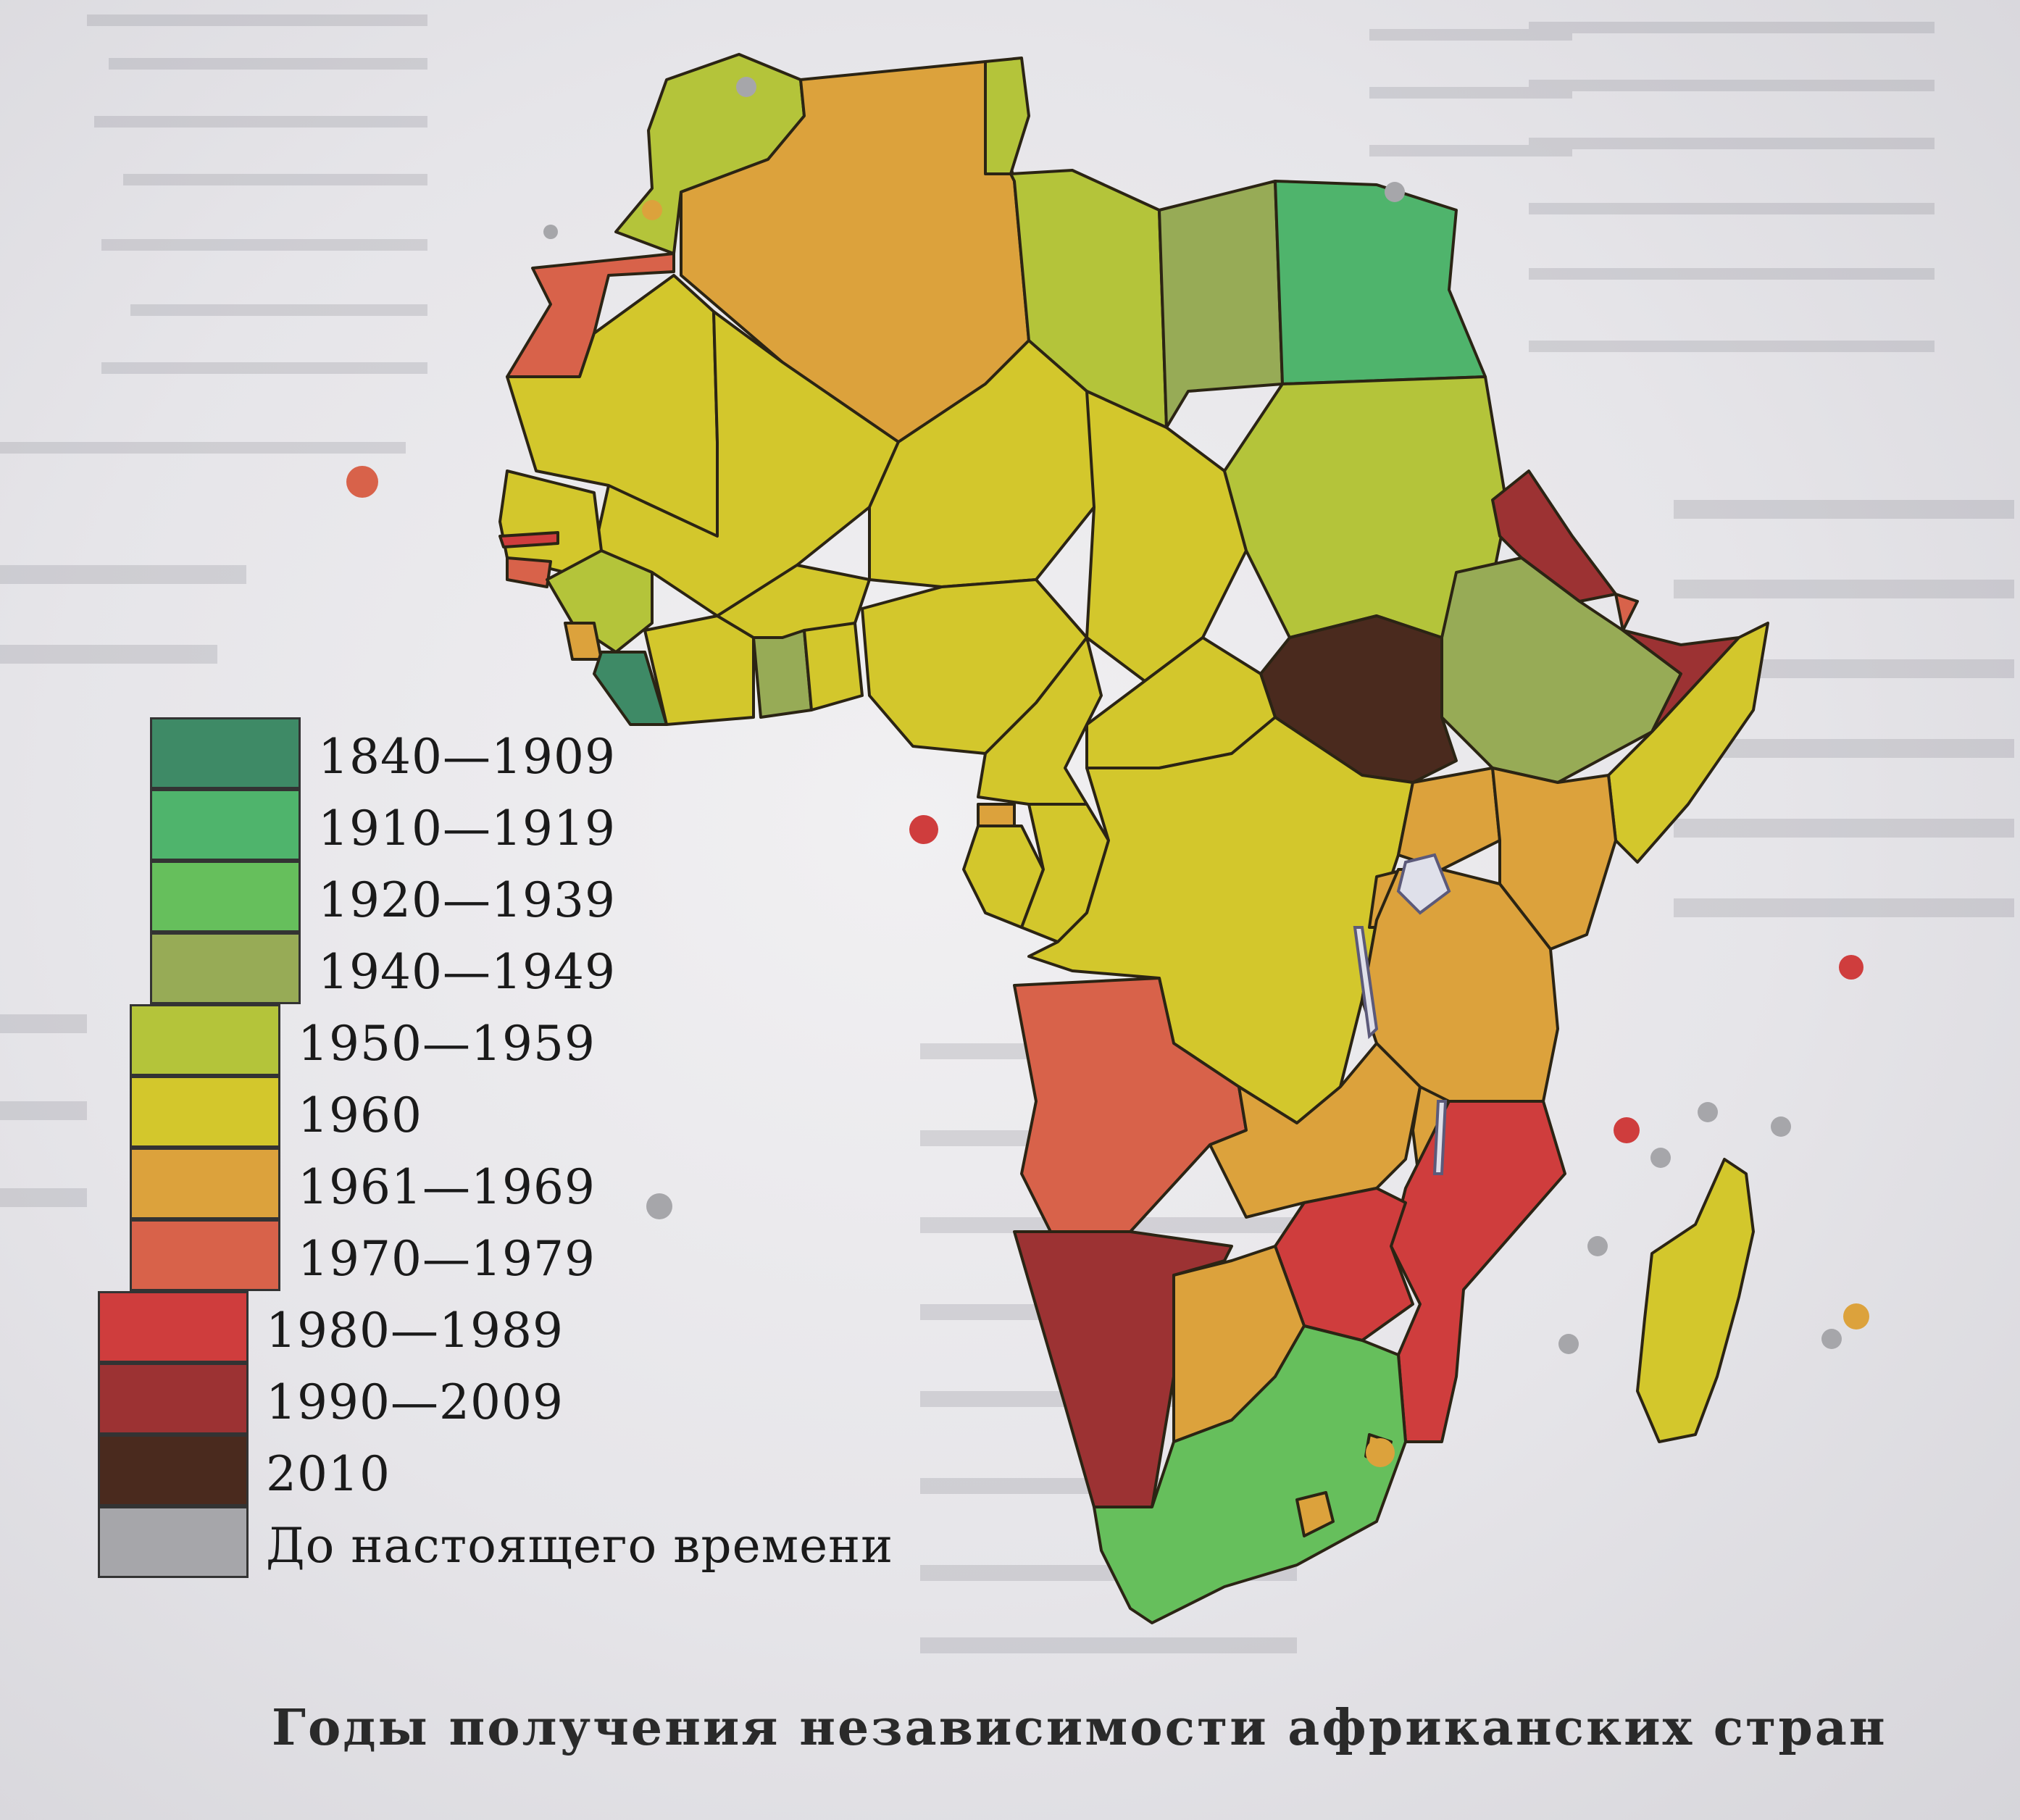 This screenshot has width=2020, height=1820. What do you see at coordinates (1007, 116) in the screenshot?
I see `country-tunisia` at bounding box center [1007, 116].